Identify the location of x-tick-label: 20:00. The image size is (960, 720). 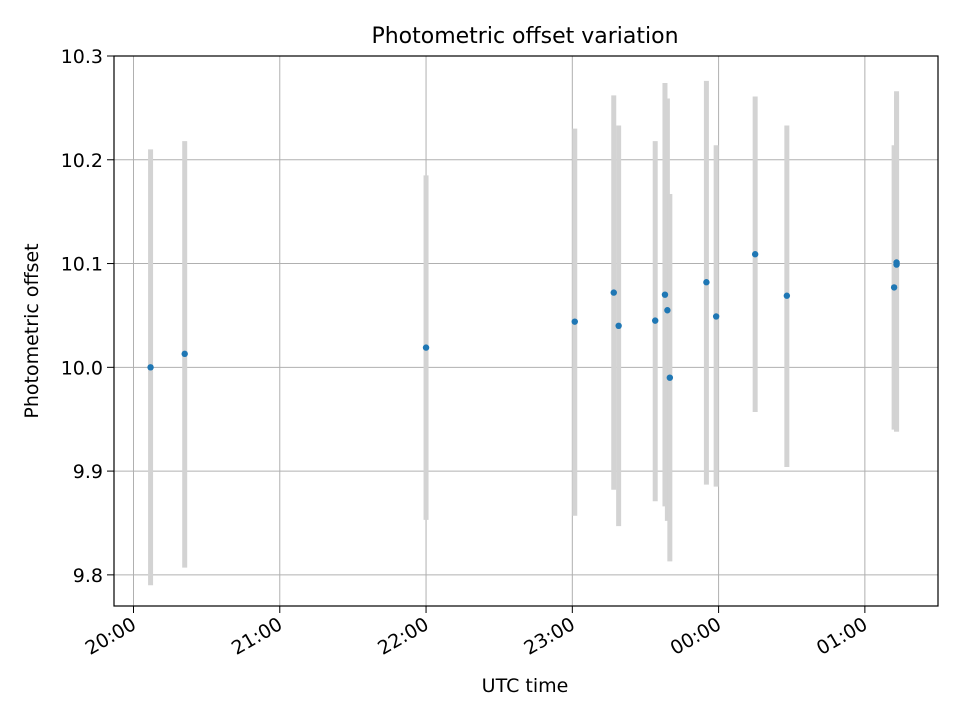
(111, 636).